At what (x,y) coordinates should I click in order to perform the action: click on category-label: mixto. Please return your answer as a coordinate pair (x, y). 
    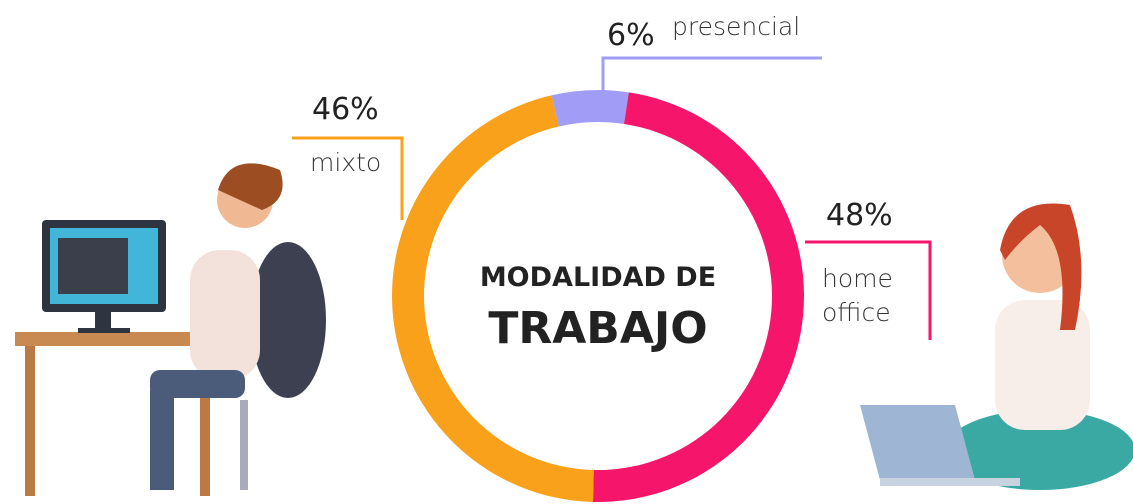
    Looking at the image, I should click on (346, 162).